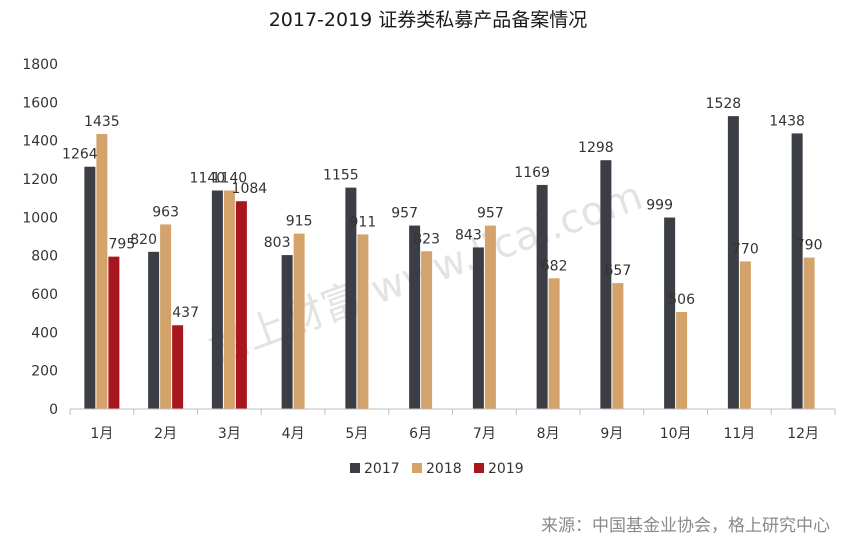 The image size is (857, 547). Describe the element at coordinates (40, 237) in the screenshot. I see `y-axis: 0 200 400 600 800 1000 1200 1400 1600 1800` at that location.